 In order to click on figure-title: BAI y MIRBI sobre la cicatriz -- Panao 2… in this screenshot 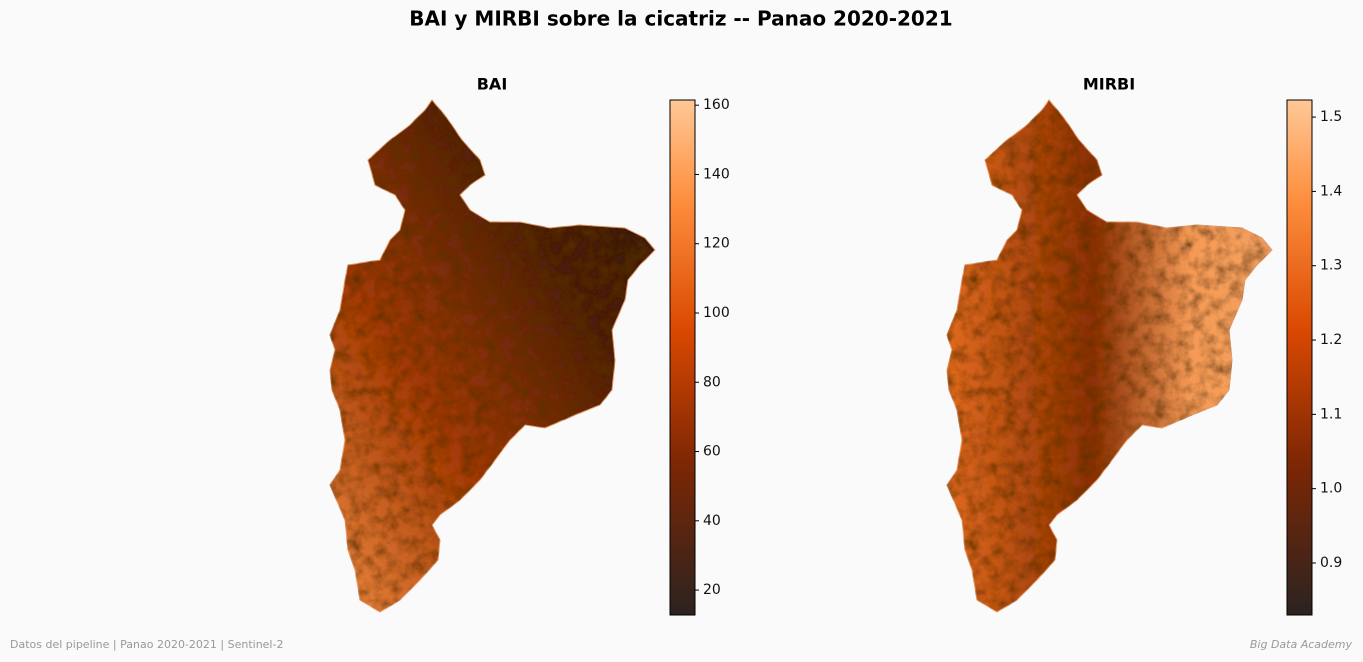, I will do `click(680, 19)`.